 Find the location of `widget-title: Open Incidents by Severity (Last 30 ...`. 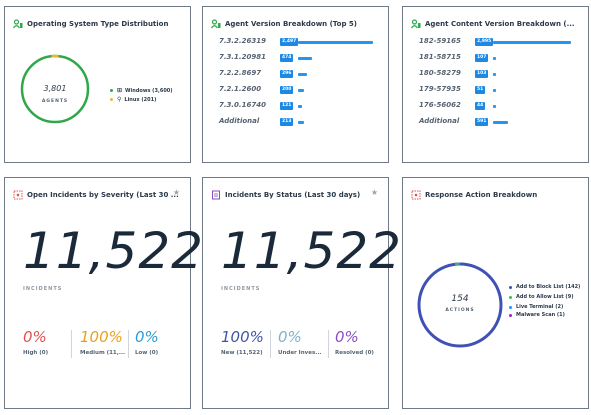

widget-title: Open Incidents by Severity (Last 30 ... is located at coordinates (103, 195).